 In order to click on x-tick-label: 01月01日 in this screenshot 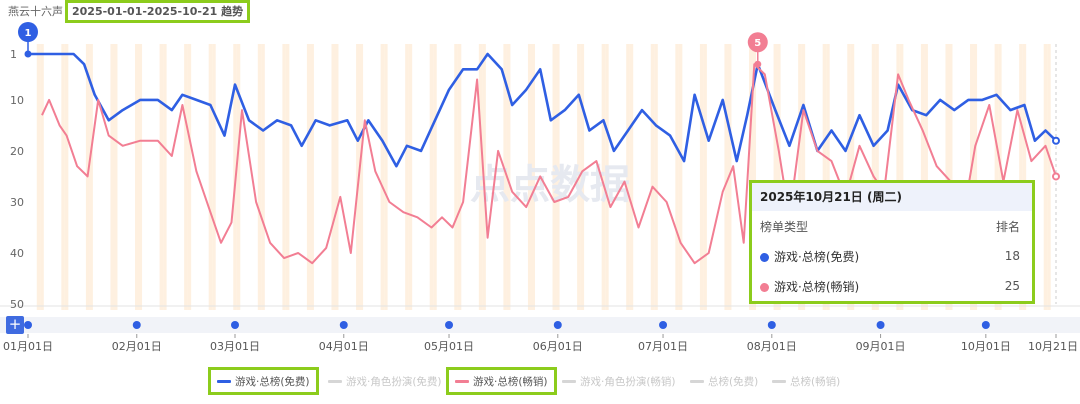, I will do `click(28, 346)`.